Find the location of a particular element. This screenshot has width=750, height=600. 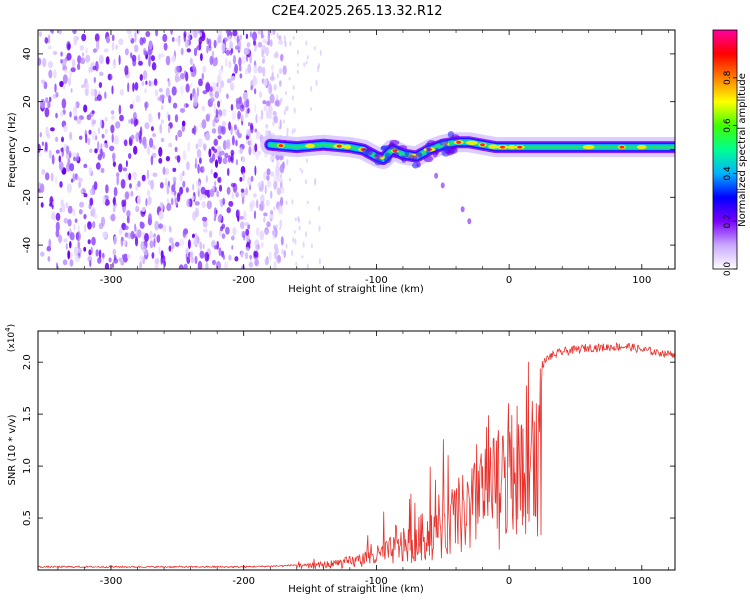

heatmap-x-tick-label: 0 is located at coordinates (509, 280).